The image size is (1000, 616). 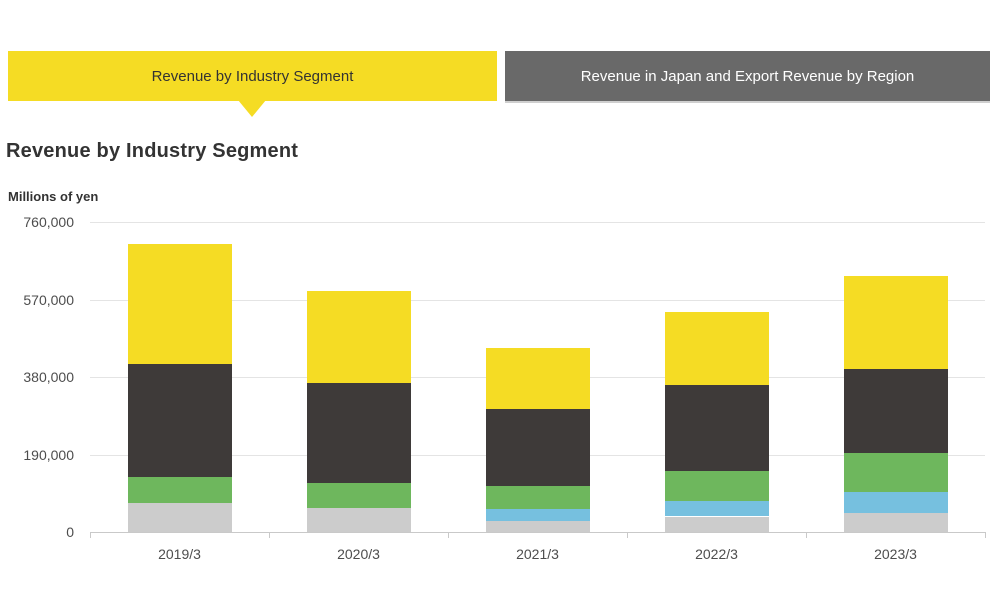 What do you see at coordinates (48, 454) in the screenshot?
I see `y-axis-tick-label: 190,000` at bounding box center [48, 454].